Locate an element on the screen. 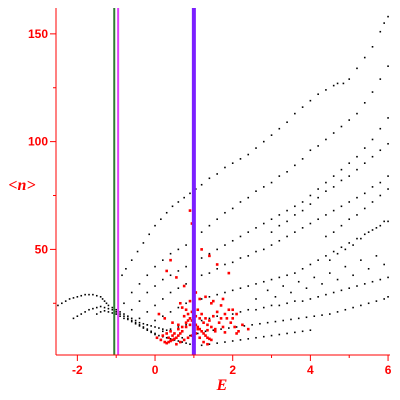 This screenshot has height=400, width=400. y-tick-label: 150 is located at coordinates (38, 34).